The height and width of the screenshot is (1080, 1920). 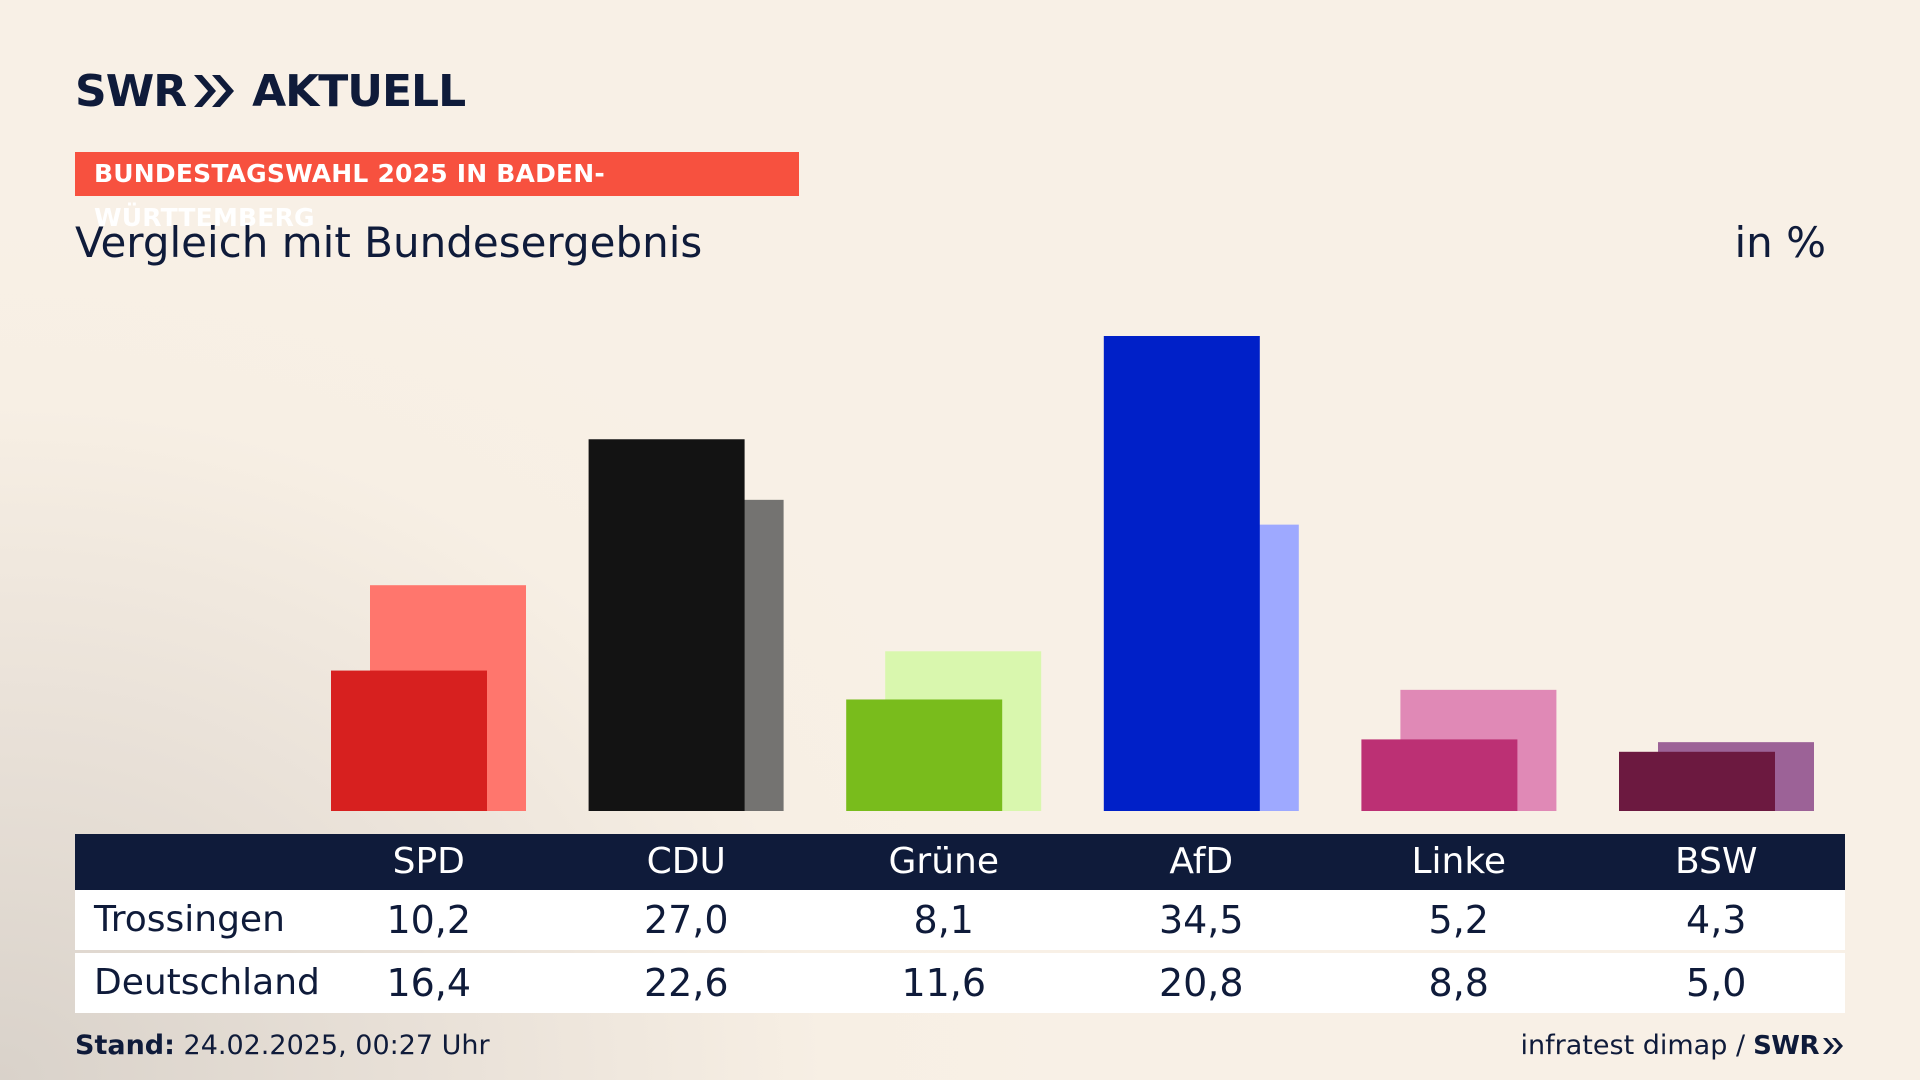 I want to click on bar-trossingen-cdu, so click(x=666, y=625).